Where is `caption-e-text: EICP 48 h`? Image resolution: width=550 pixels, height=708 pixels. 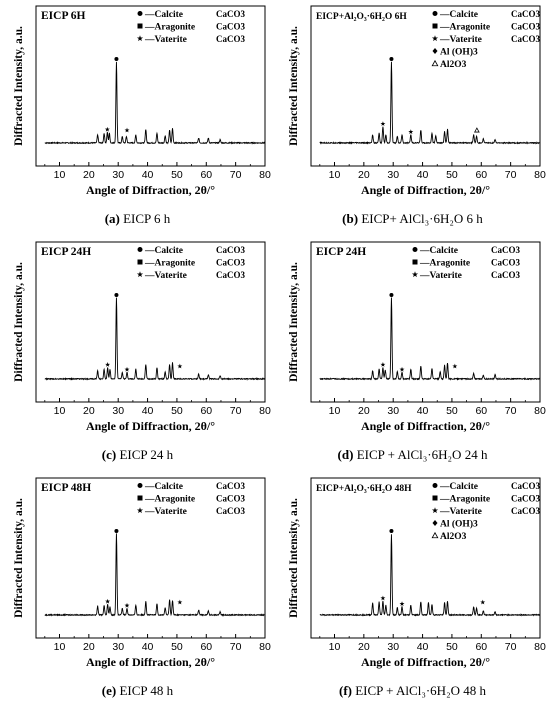 caption-e-text: EICP 48 h is located at coordinates (145, 690).